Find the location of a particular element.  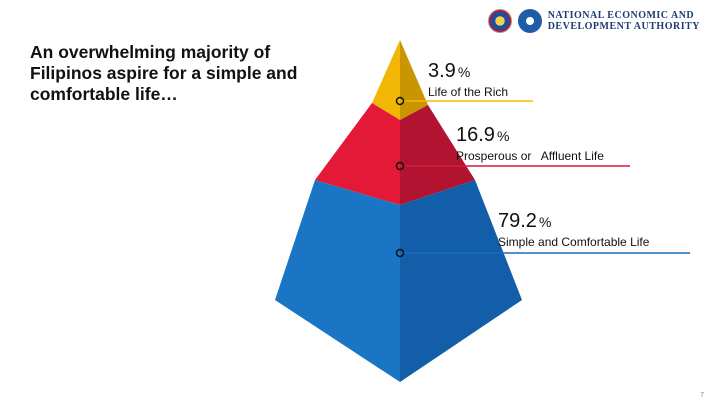

pyramid-tier-top-left is located at coordinates (386, 80).